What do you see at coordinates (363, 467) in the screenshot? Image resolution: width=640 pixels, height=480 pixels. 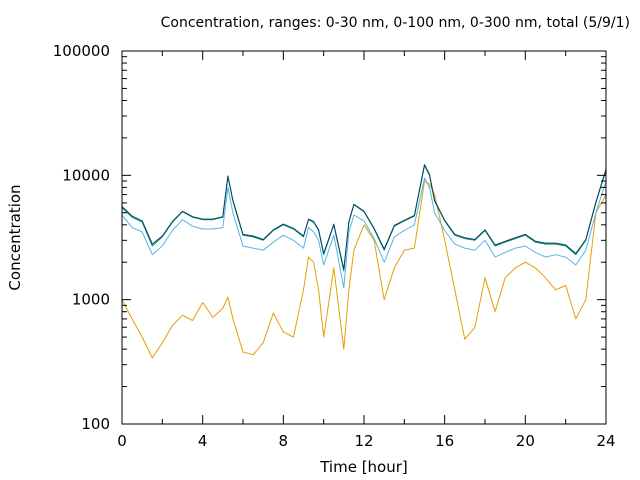 I see `x-axis-label: Time [hour]` at bounding box center [363, 467].